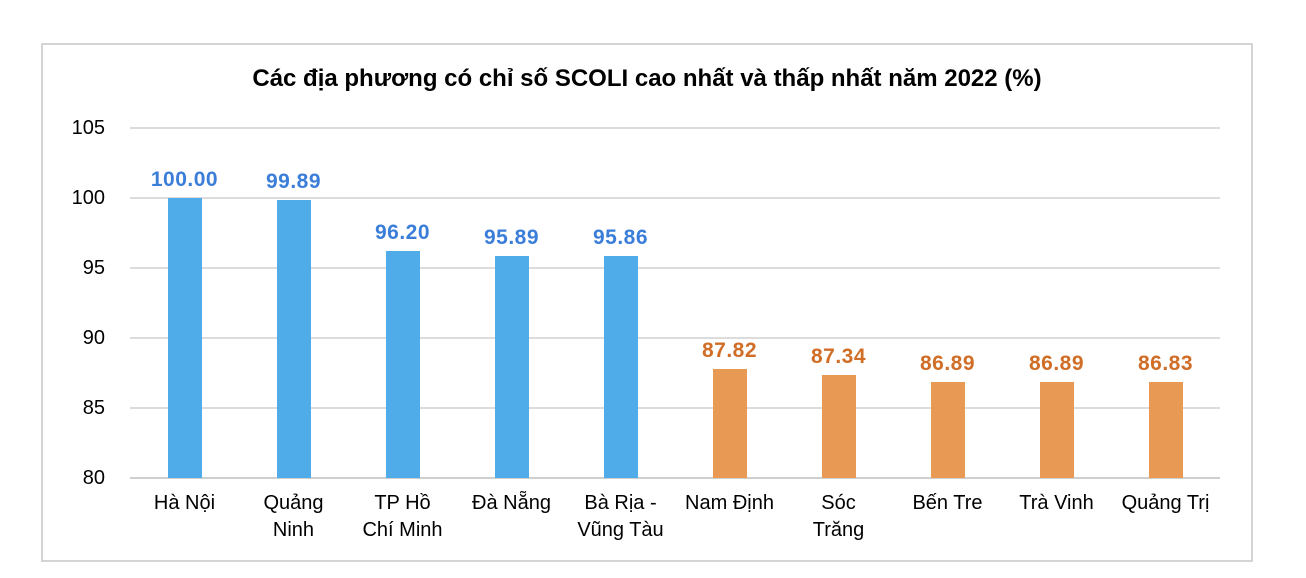  I want to click on x-tick-label-1: Quảng Ninh, so click(293, 516).